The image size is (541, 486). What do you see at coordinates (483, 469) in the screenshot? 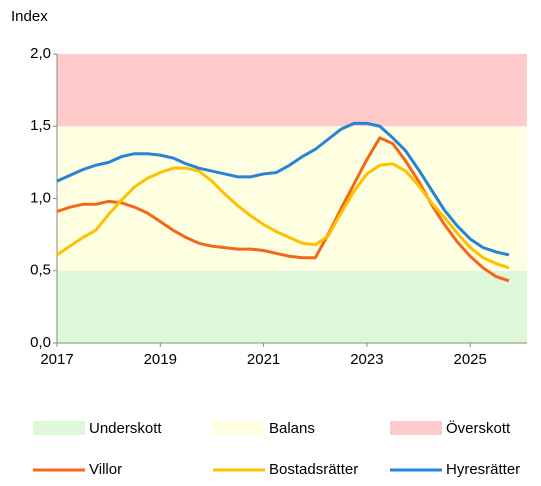
I see `legend-label: Hyresrätter` at bounding box center [483, 469].